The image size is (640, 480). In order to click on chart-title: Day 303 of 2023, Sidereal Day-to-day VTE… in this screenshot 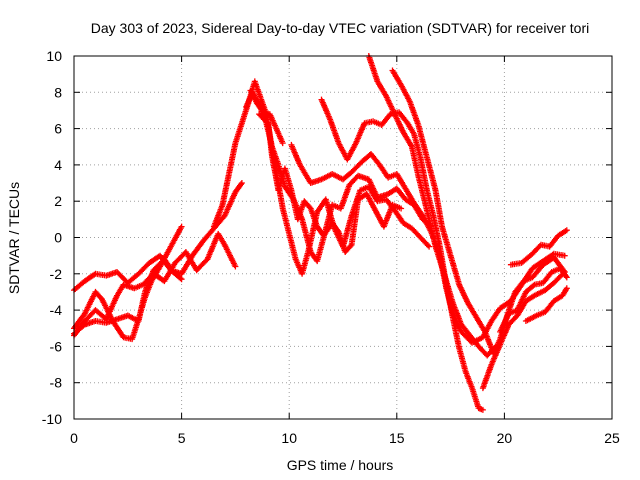, I will do `click(340, 28)`.